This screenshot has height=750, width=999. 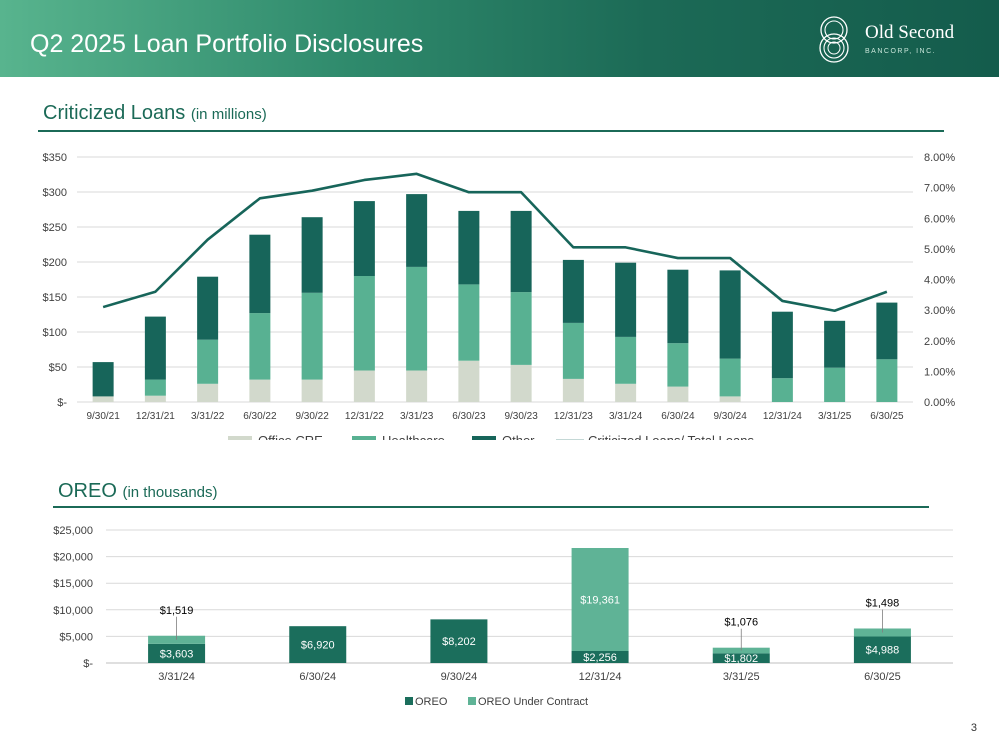 What do you see at coordinates (364, 416) in the screenshot?
I see `x-tick-label: 12/31/22` at bounding box center [364, 416].